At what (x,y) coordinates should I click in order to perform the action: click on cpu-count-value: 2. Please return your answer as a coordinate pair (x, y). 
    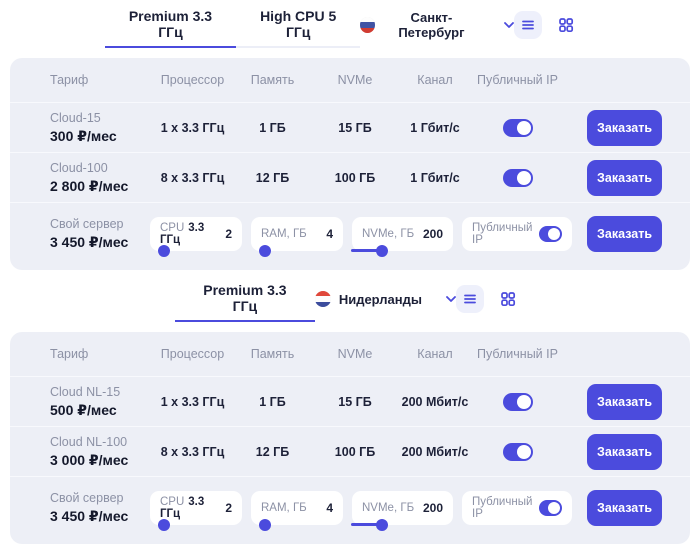
    Looking at the image, I should click on (228, 507).